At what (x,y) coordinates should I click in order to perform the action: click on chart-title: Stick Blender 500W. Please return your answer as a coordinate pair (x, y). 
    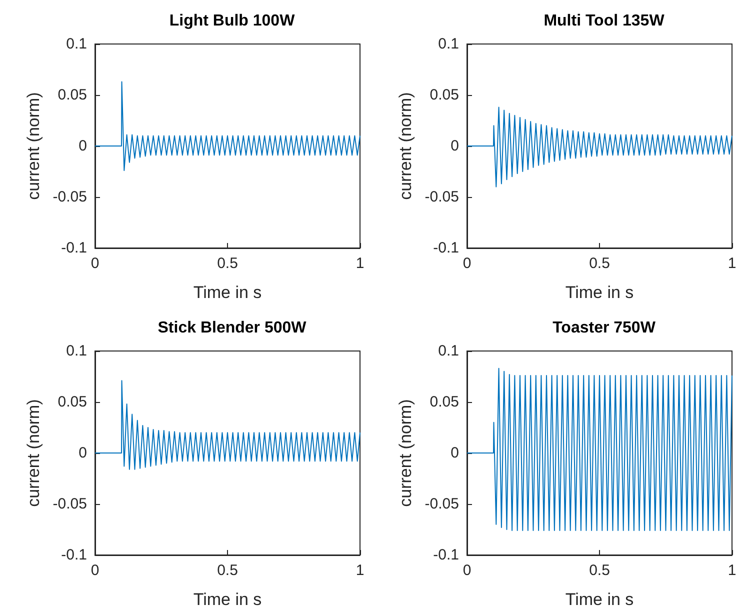
    Looking at the image, I should click on (233, 328).